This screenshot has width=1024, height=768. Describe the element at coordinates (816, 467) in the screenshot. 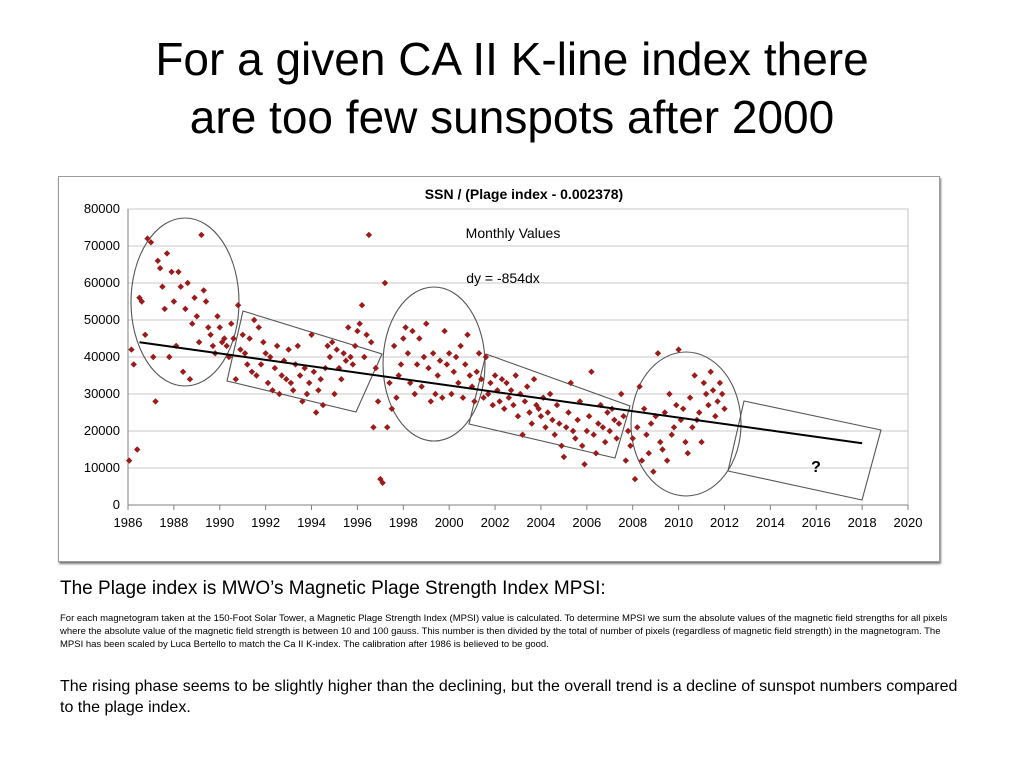

I see `future-question-mark: ?` at that location.